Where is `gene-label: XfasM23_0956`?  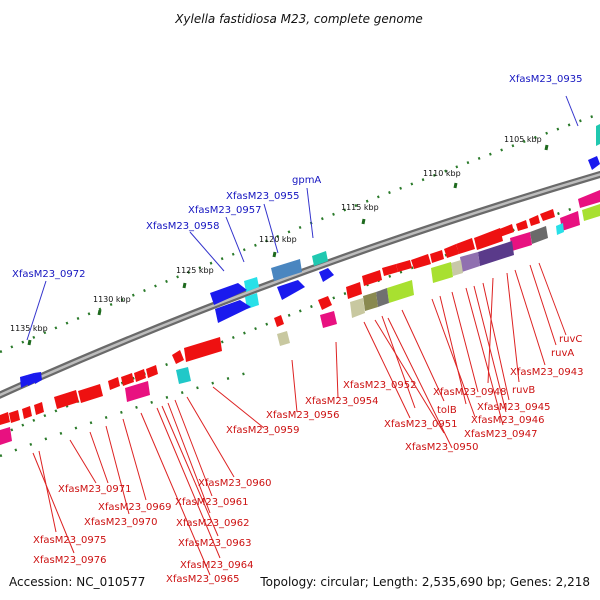 gene-label: XfasM23_0956 is located at coordinates (303, 415).